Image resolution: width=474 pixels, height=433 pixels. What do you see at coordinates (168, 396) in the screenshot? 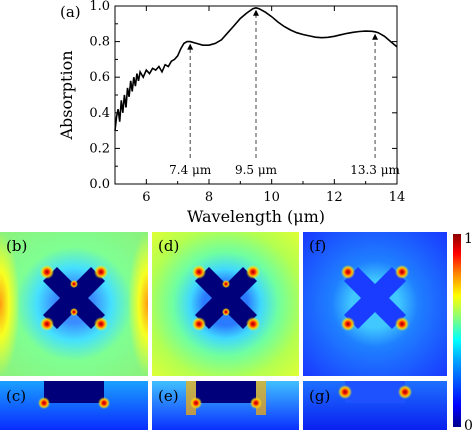
I see `panel-label-e: (e)` at bounding box center [168, 396].